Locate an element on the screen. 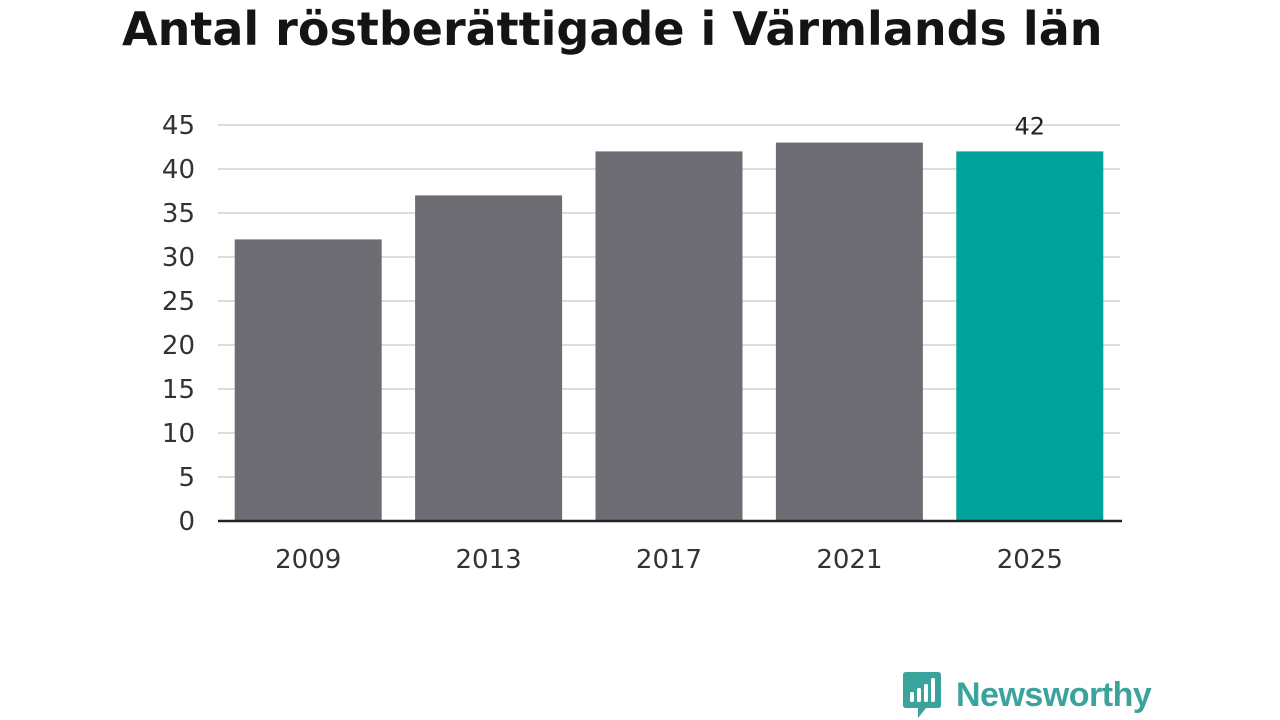 Image resolution: width=1280 pixels, height=720 pixels. bar-2017 is located at coordinates (669, 336).